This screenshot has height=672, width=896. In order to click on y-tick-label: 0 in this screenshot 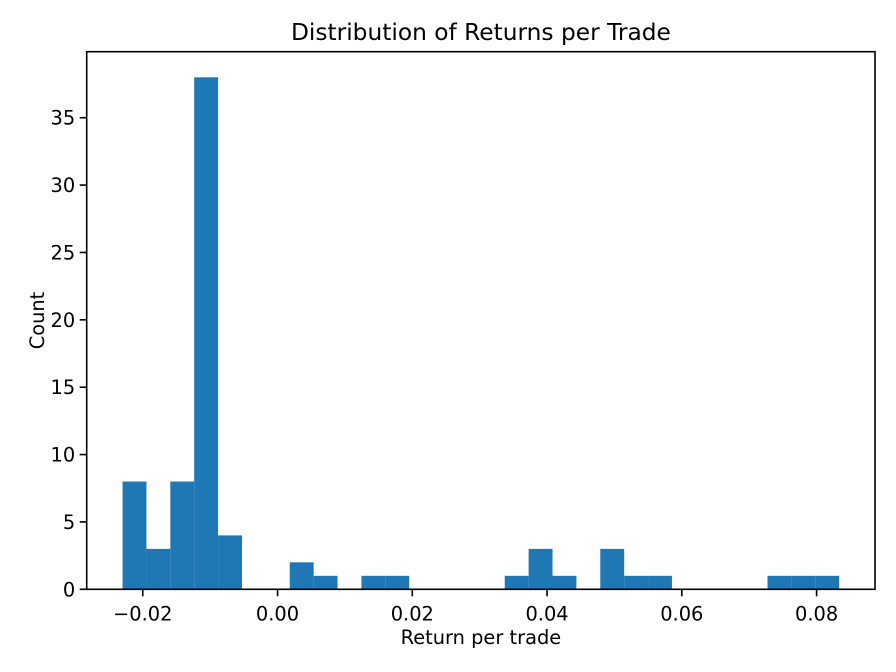, I will do `click(69, 589)`.